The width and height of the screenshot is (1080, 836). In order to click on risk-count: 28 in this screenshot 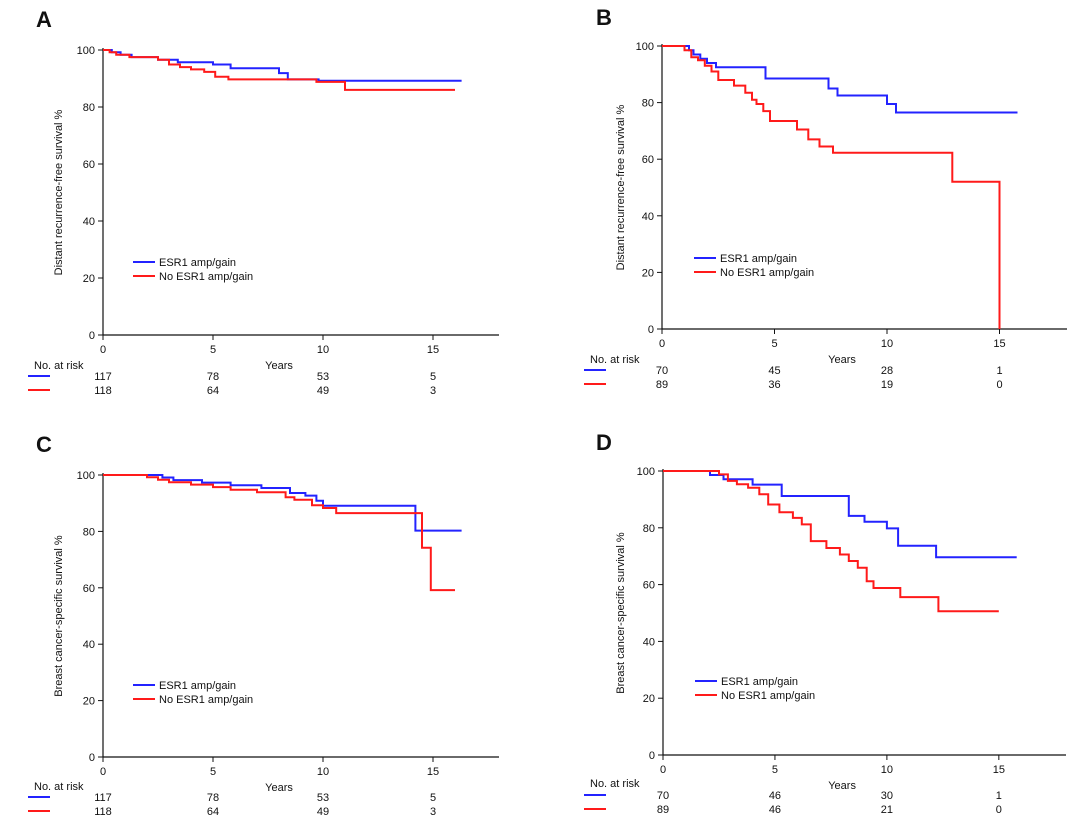, I will do `click(887, 371)`.